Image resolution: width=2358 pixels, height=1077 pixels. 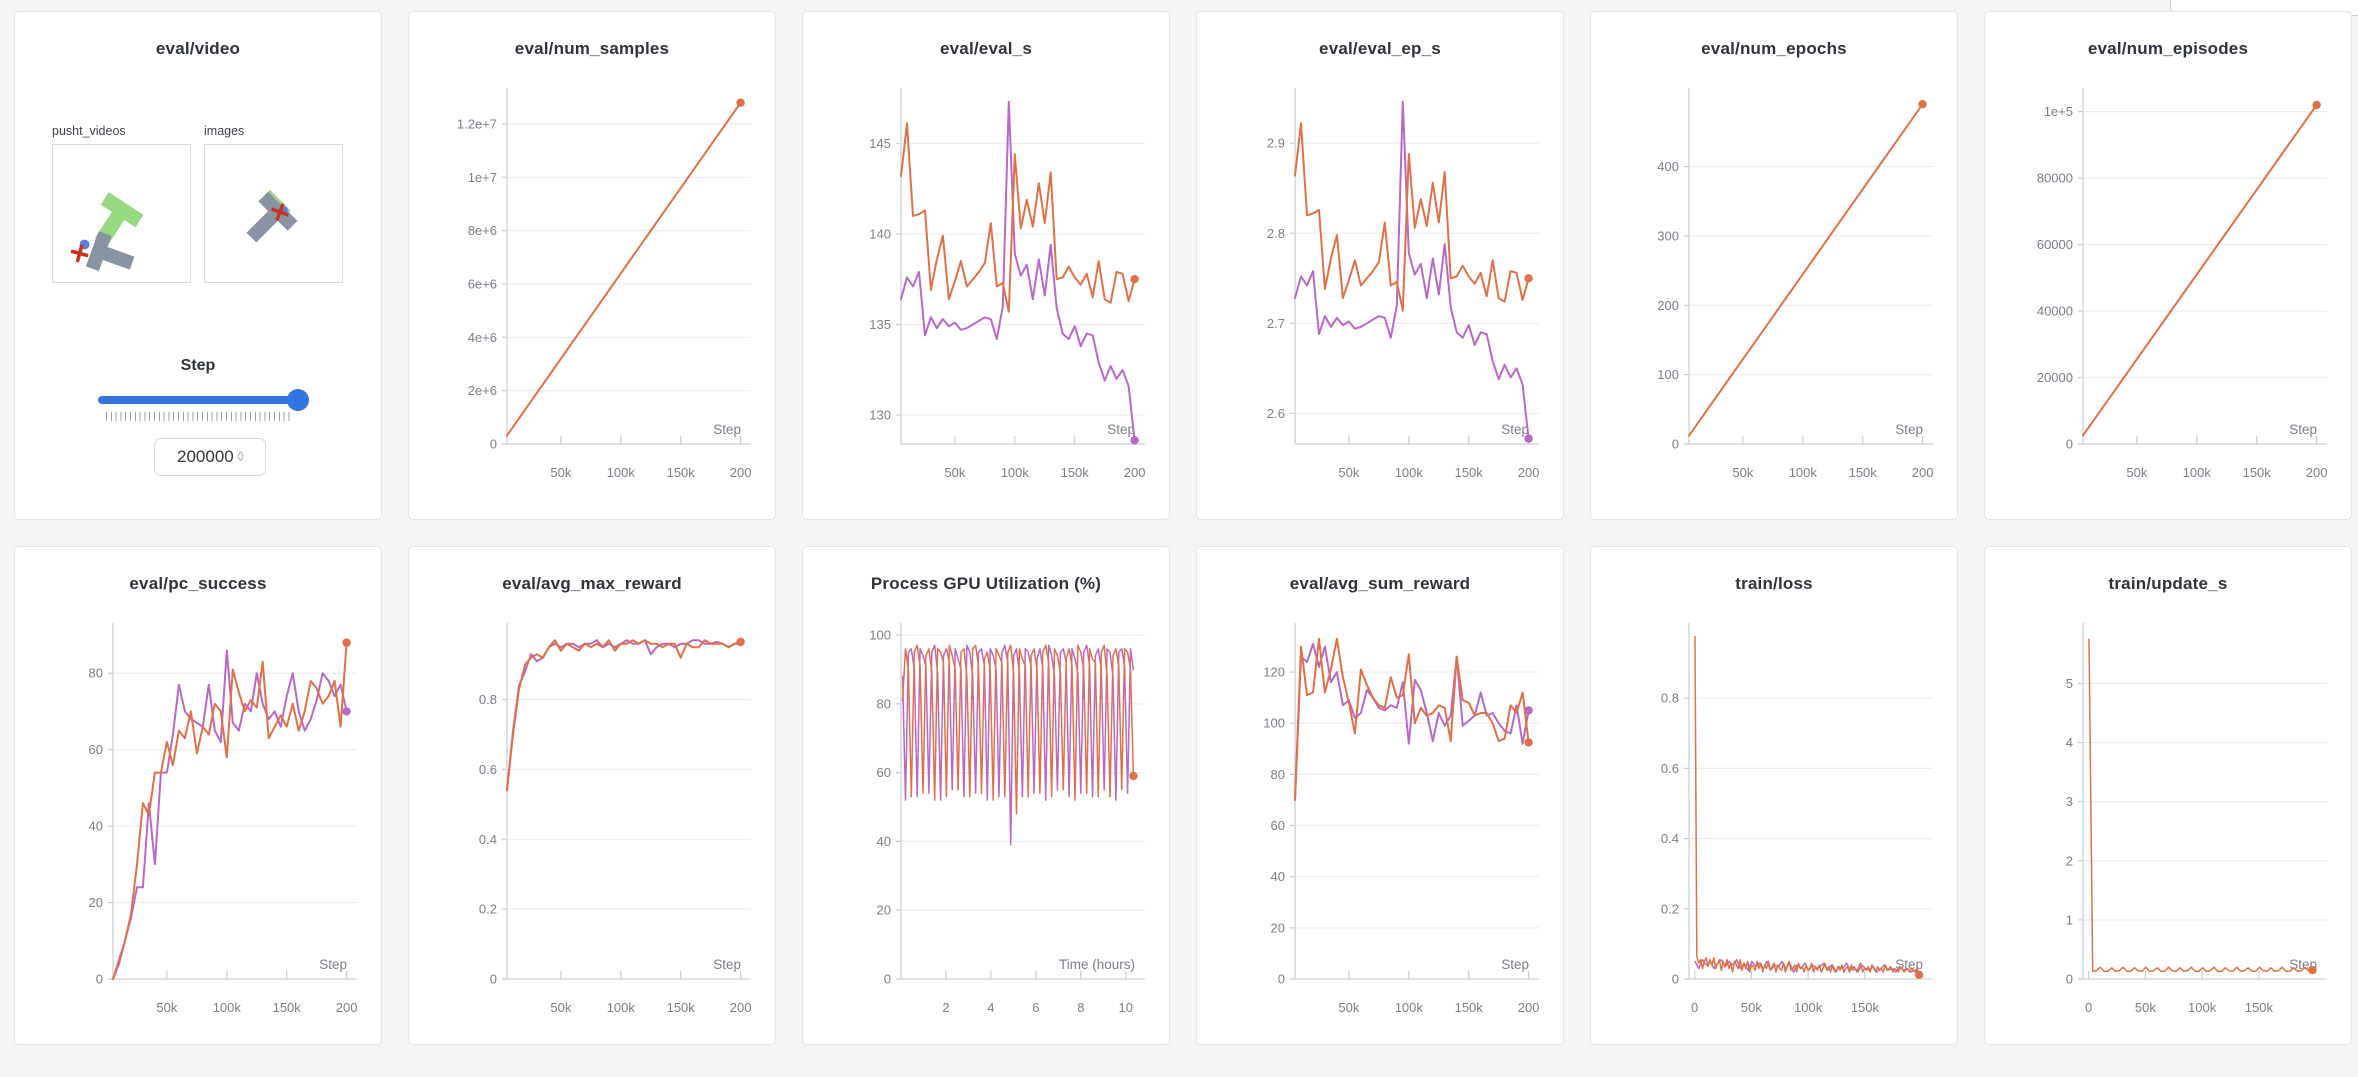 I want to click on panel-title: eval/num_epochs, so click(x=1774, y=48).